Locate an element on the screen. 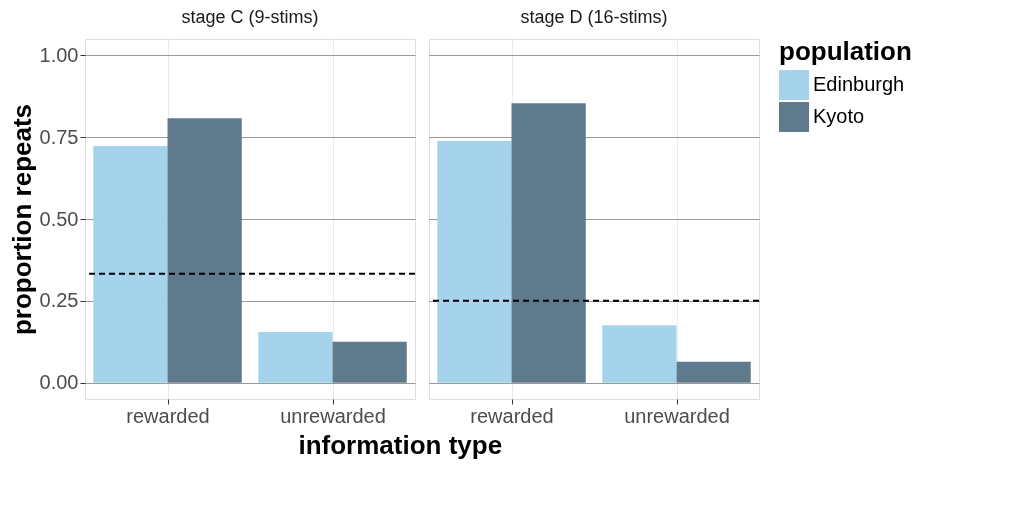  y-tick-label: 0.50 is located at coordinates (59, 218).